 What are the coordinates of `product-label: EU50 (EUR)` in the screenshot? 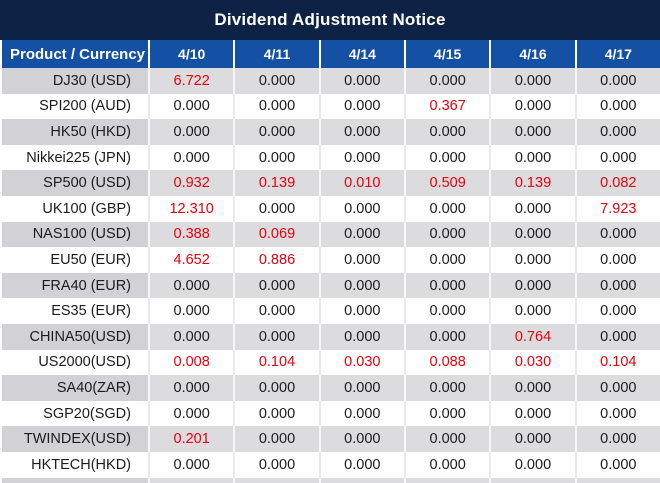 It's located at (75, 260).